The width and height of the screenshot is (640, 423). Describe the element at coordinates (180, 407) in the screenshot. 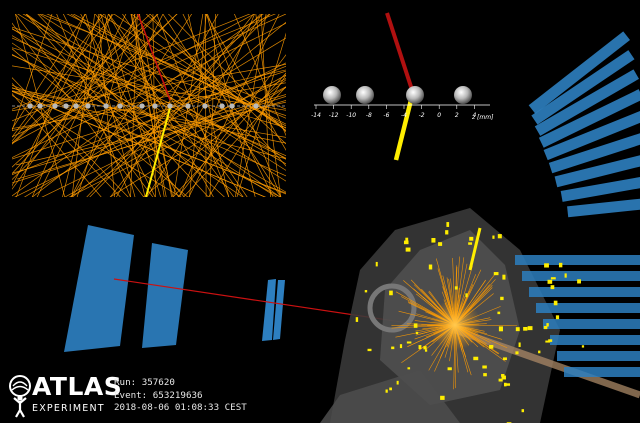

I see `event-timestamp: 2018-08-06 01:08:33 CEST` at that location.